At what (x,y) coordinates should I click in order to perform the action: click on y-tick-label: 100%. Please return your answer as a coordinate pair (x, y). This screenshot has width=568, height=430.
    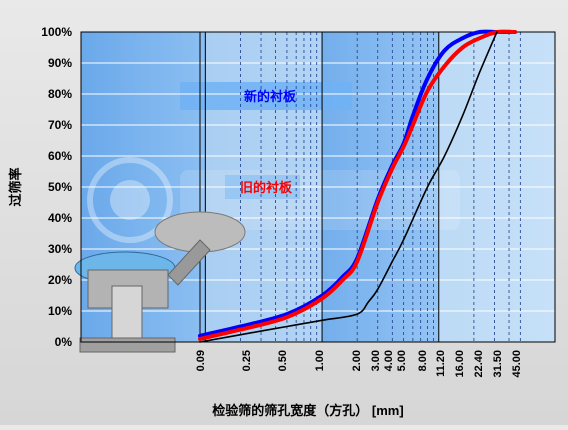
    Looking at the image, I should click on (56, 32).